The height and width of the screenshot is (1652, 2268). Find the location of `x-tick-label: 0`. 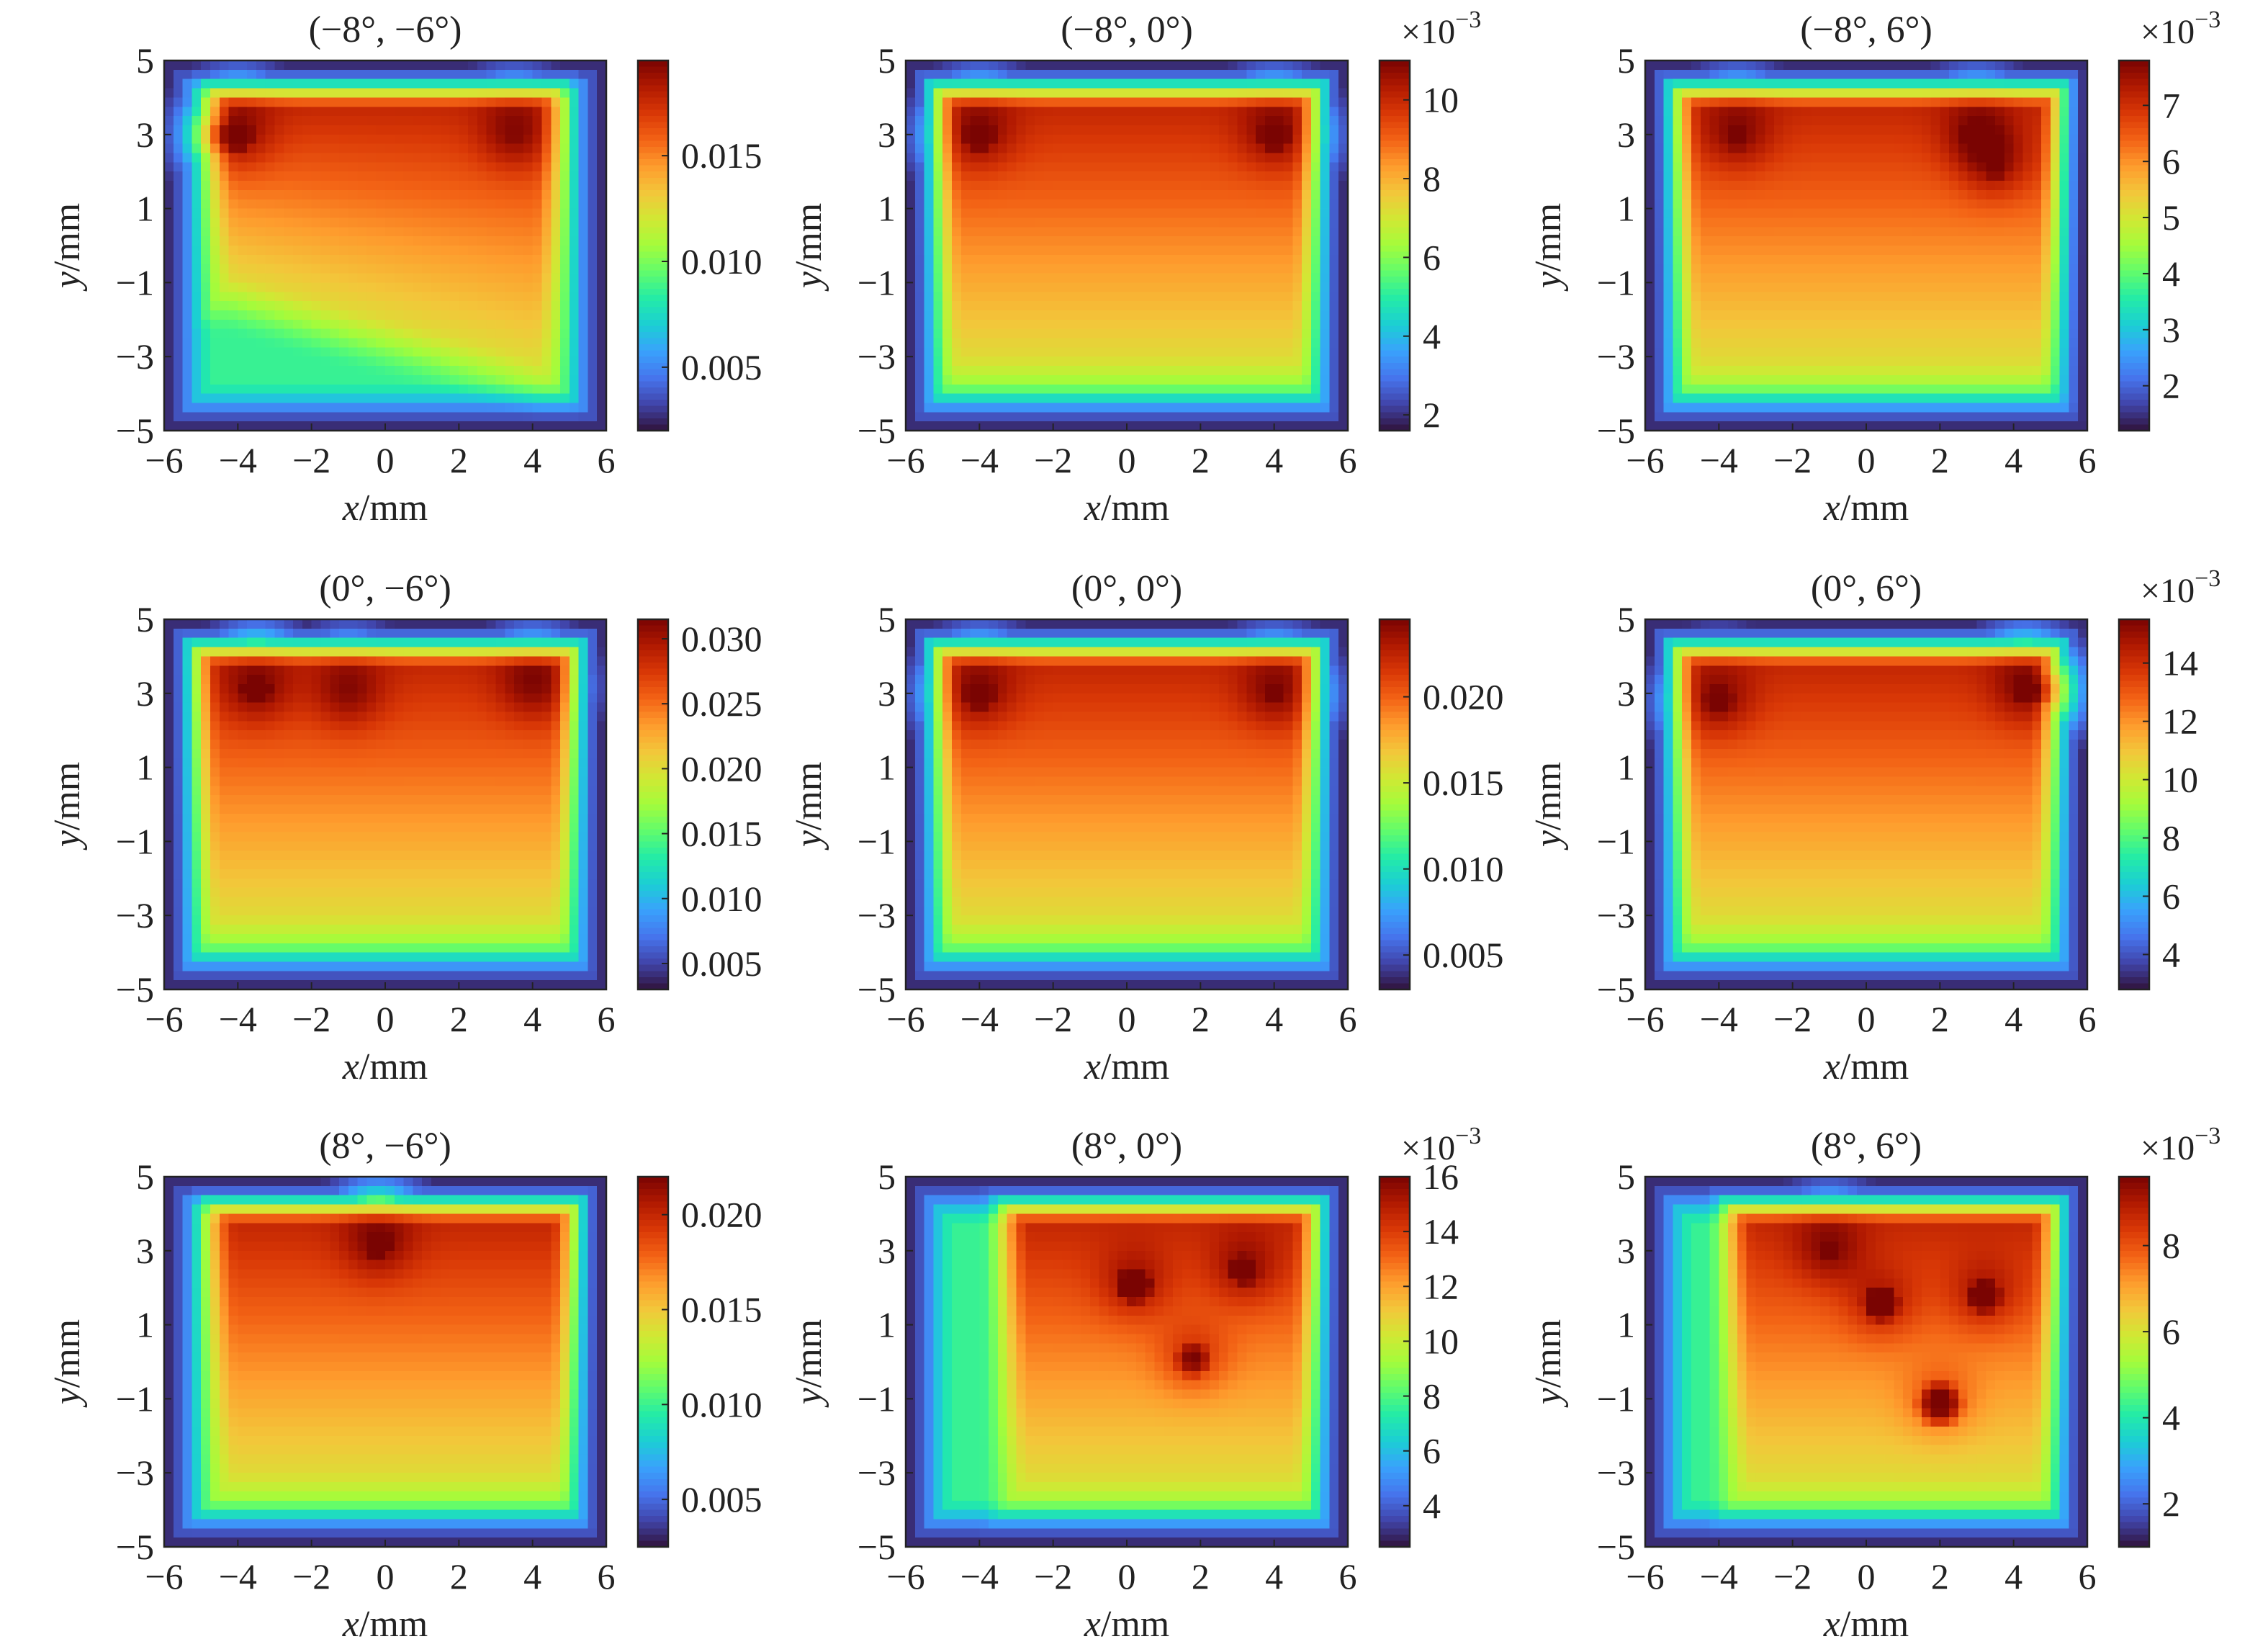

x-tick-label: 0 is located at coordinates (1127, 460).